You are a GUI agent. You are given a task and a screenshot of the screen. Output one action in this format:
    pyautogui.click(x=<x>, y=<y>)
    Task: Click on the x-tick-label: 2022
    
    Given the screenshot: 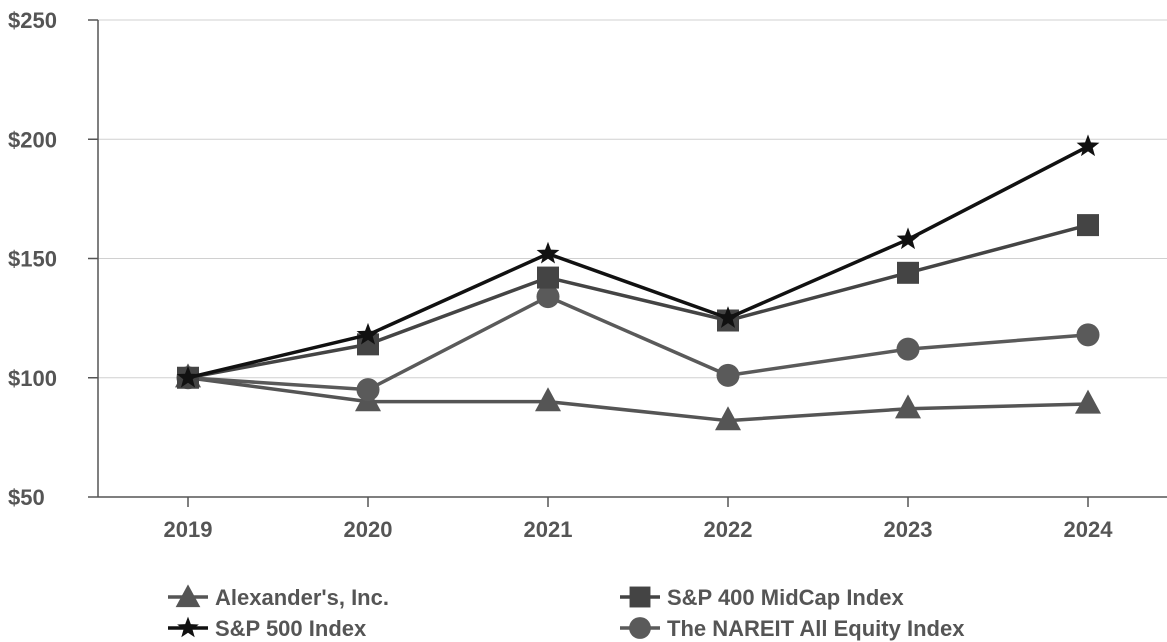 What is the action you would take?
    pyautogui.click(x=728, y=529)
    